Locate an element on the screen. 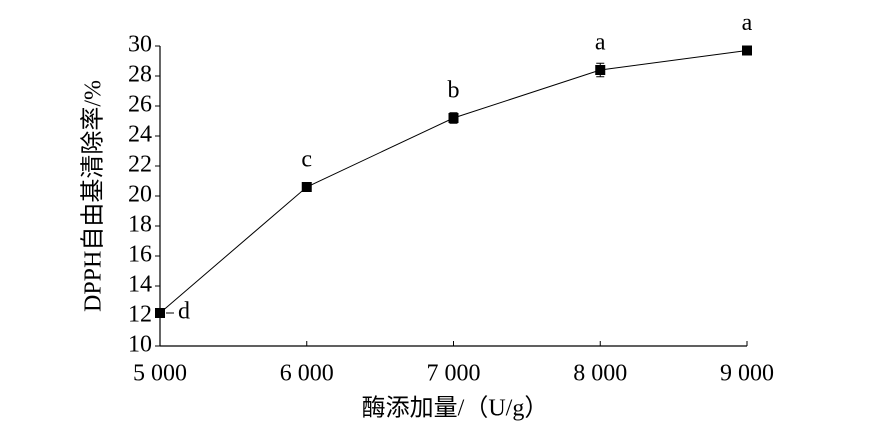  x-axis-label: 酶添加量/（U/g） is located at coordinates (455, 408).